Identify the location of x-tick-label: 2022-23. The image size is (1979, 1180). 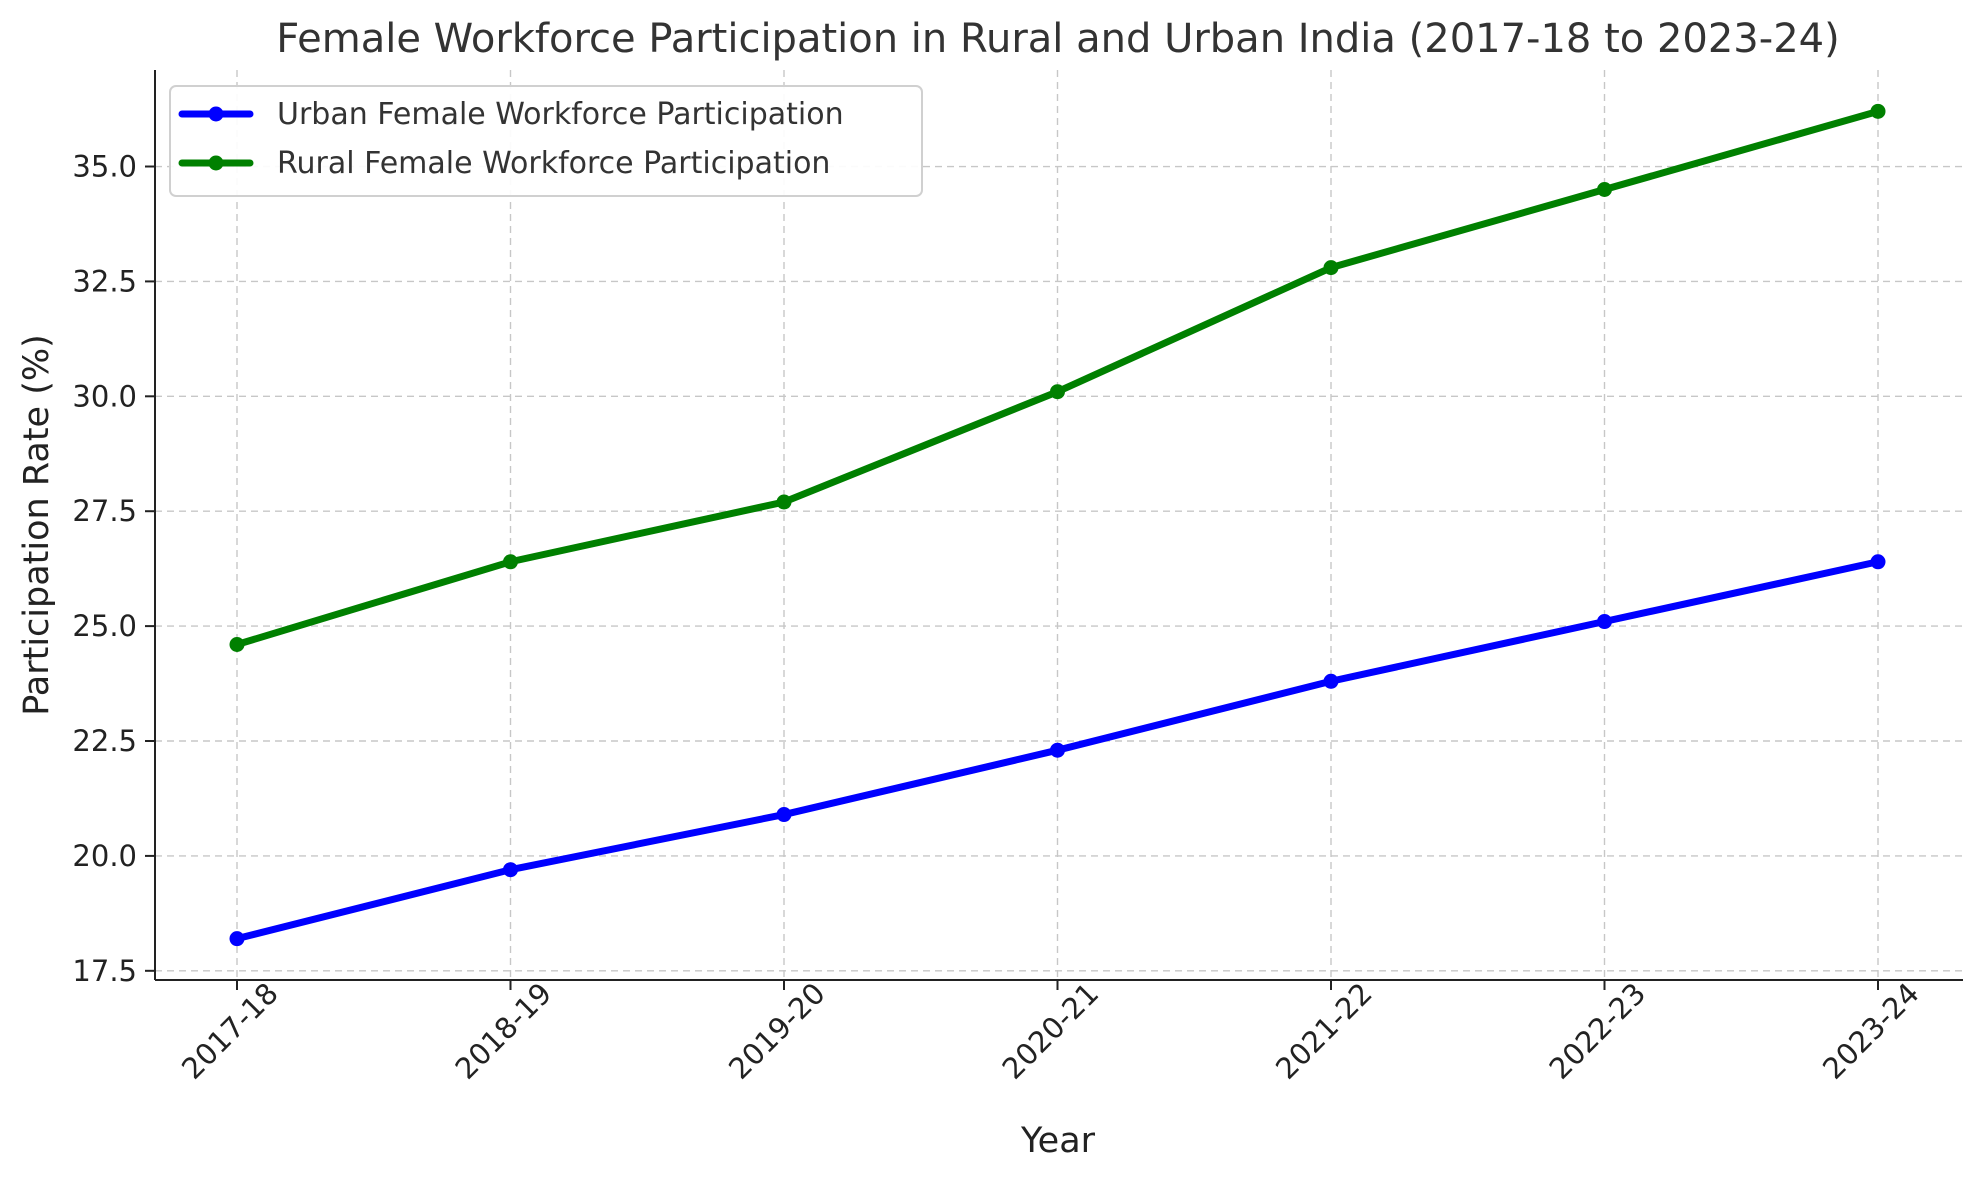
(1598, 1031).